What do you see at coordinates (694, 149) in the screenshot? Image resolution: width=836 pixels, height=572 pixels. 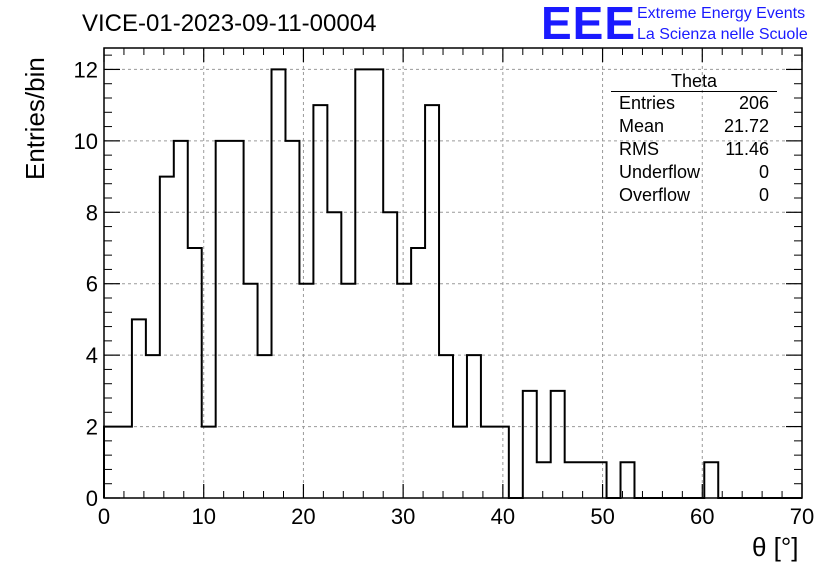 I see `stats-row-rms: RMS 11.46` at bounding box center [694, 149].